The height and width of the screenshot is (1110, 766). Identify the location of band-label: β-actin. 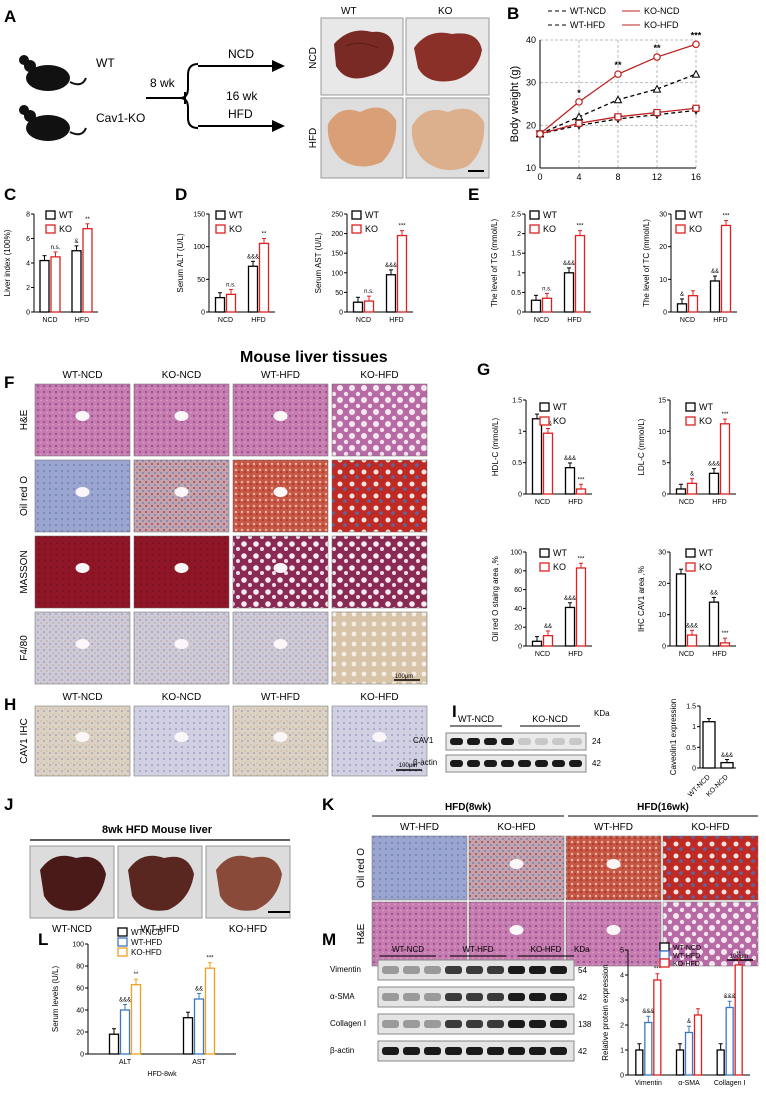
(425, 762).